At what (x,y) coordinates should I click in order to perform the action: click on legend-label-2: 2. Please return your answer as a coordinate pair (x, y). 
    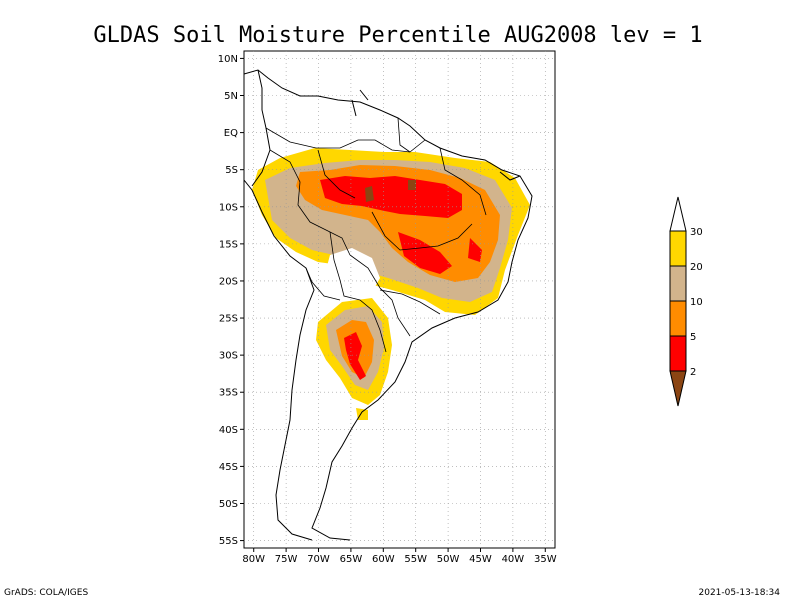
    Looking at the image, I should click on (693, 372).